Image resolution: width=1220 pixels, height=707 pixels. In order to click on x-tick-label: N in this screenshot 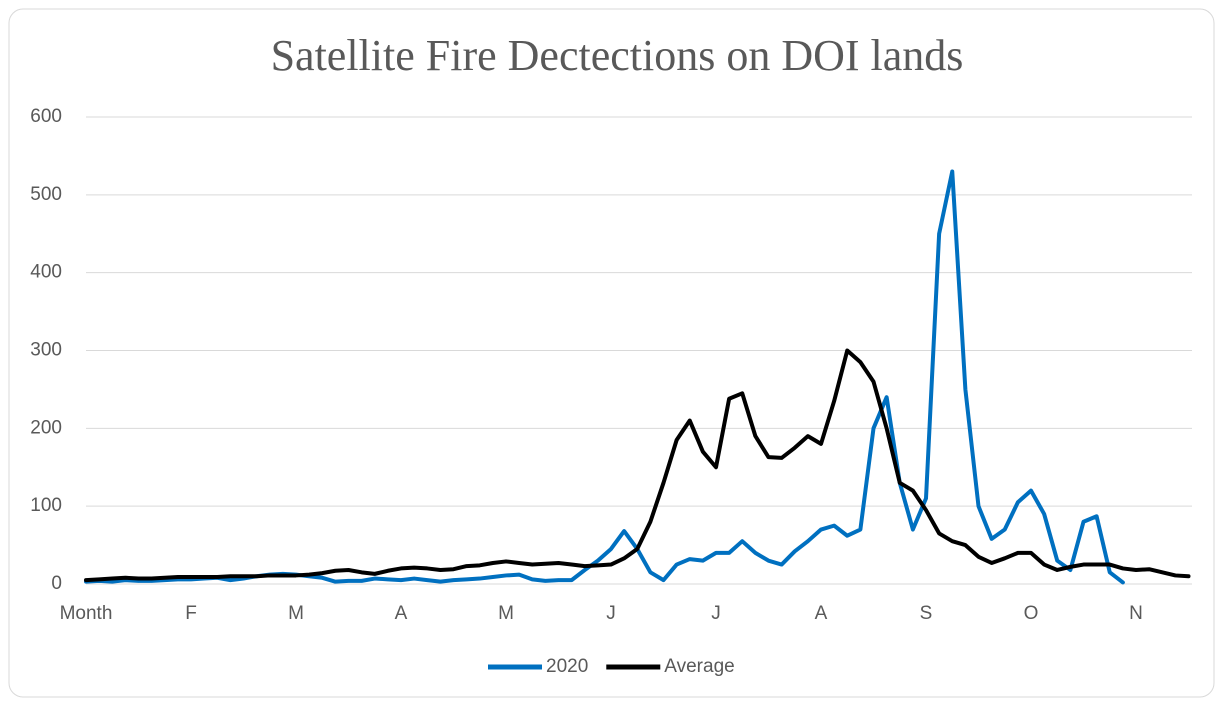, I will do `click(1136, 613)`.